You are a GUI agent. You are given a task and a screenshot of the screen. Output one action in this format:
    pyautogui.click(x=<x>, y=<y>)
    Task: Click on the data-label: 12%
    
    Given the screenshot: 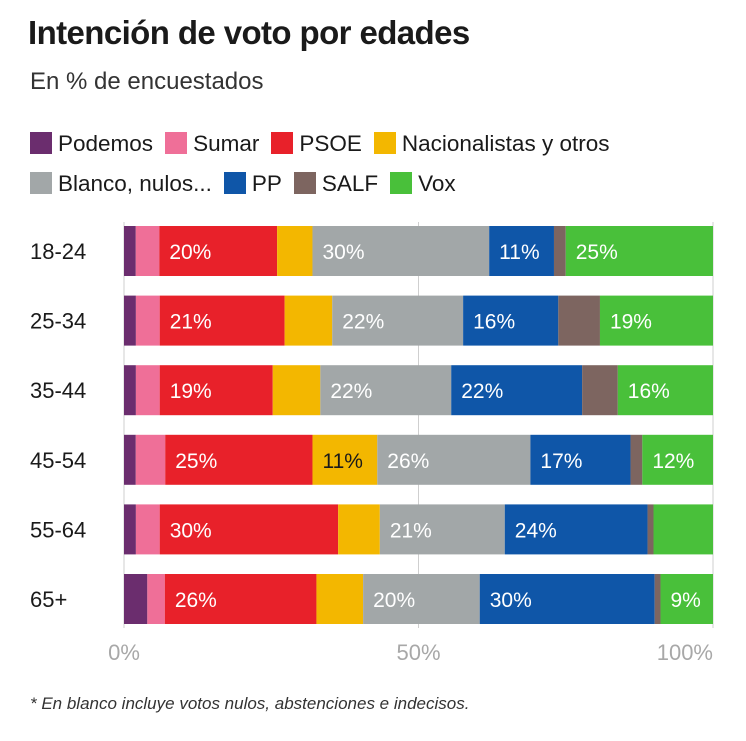 What is the action you would take?
    pyautogui.click(x=673, y=461)
    